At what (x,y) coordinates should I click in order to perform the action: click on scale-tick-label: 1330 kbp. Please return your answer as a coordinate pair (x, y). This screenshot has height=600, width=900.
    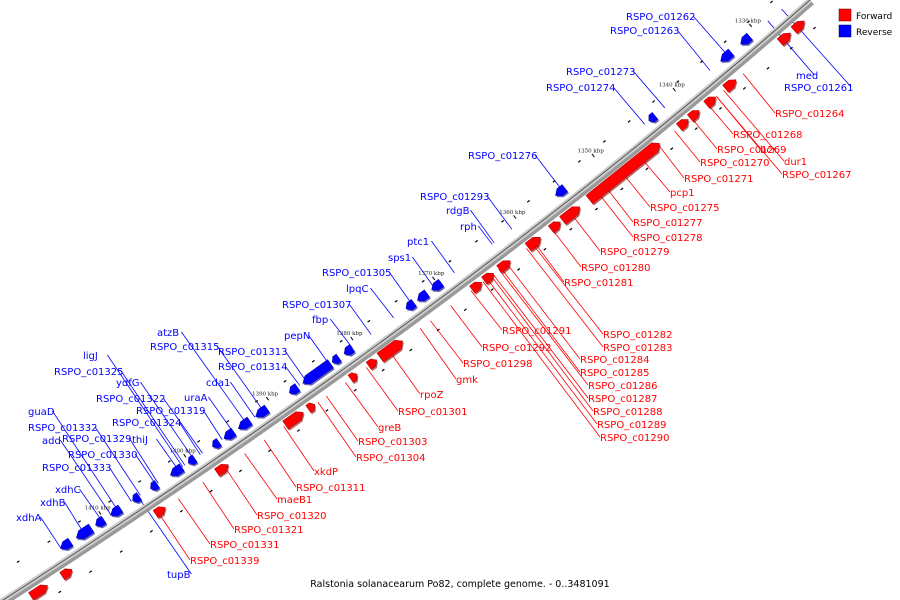
    Looking at the image, I should click on (748, 21).